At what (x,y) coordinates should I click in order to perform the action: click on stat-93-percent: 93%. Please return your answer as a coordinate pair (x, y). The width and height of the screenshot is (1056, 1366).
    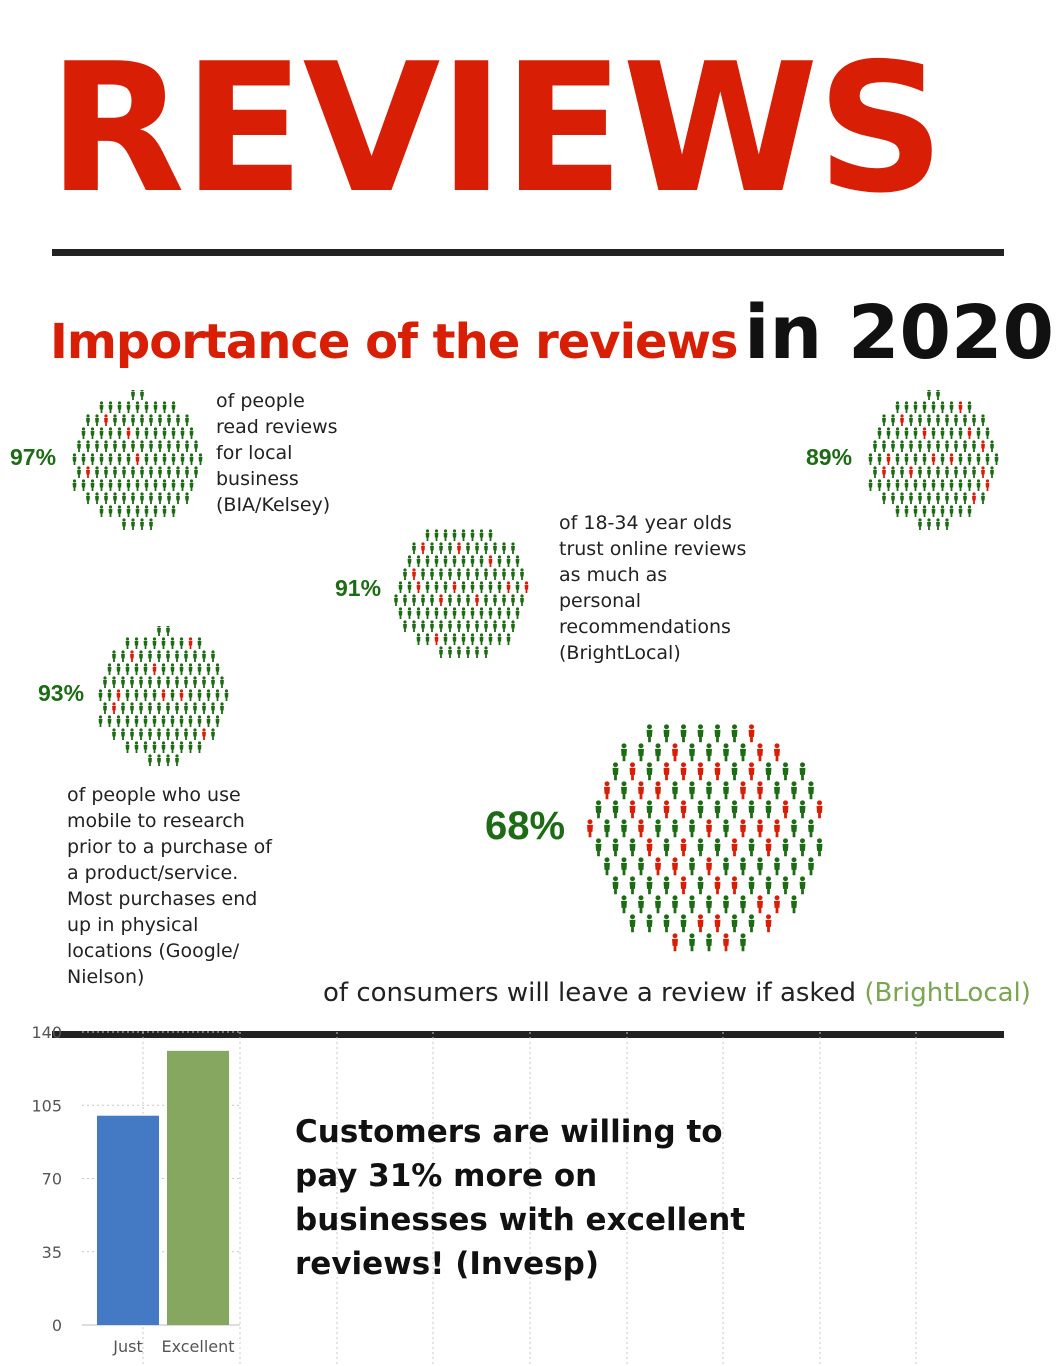
    Looking at the image, I should click on (61, 693).